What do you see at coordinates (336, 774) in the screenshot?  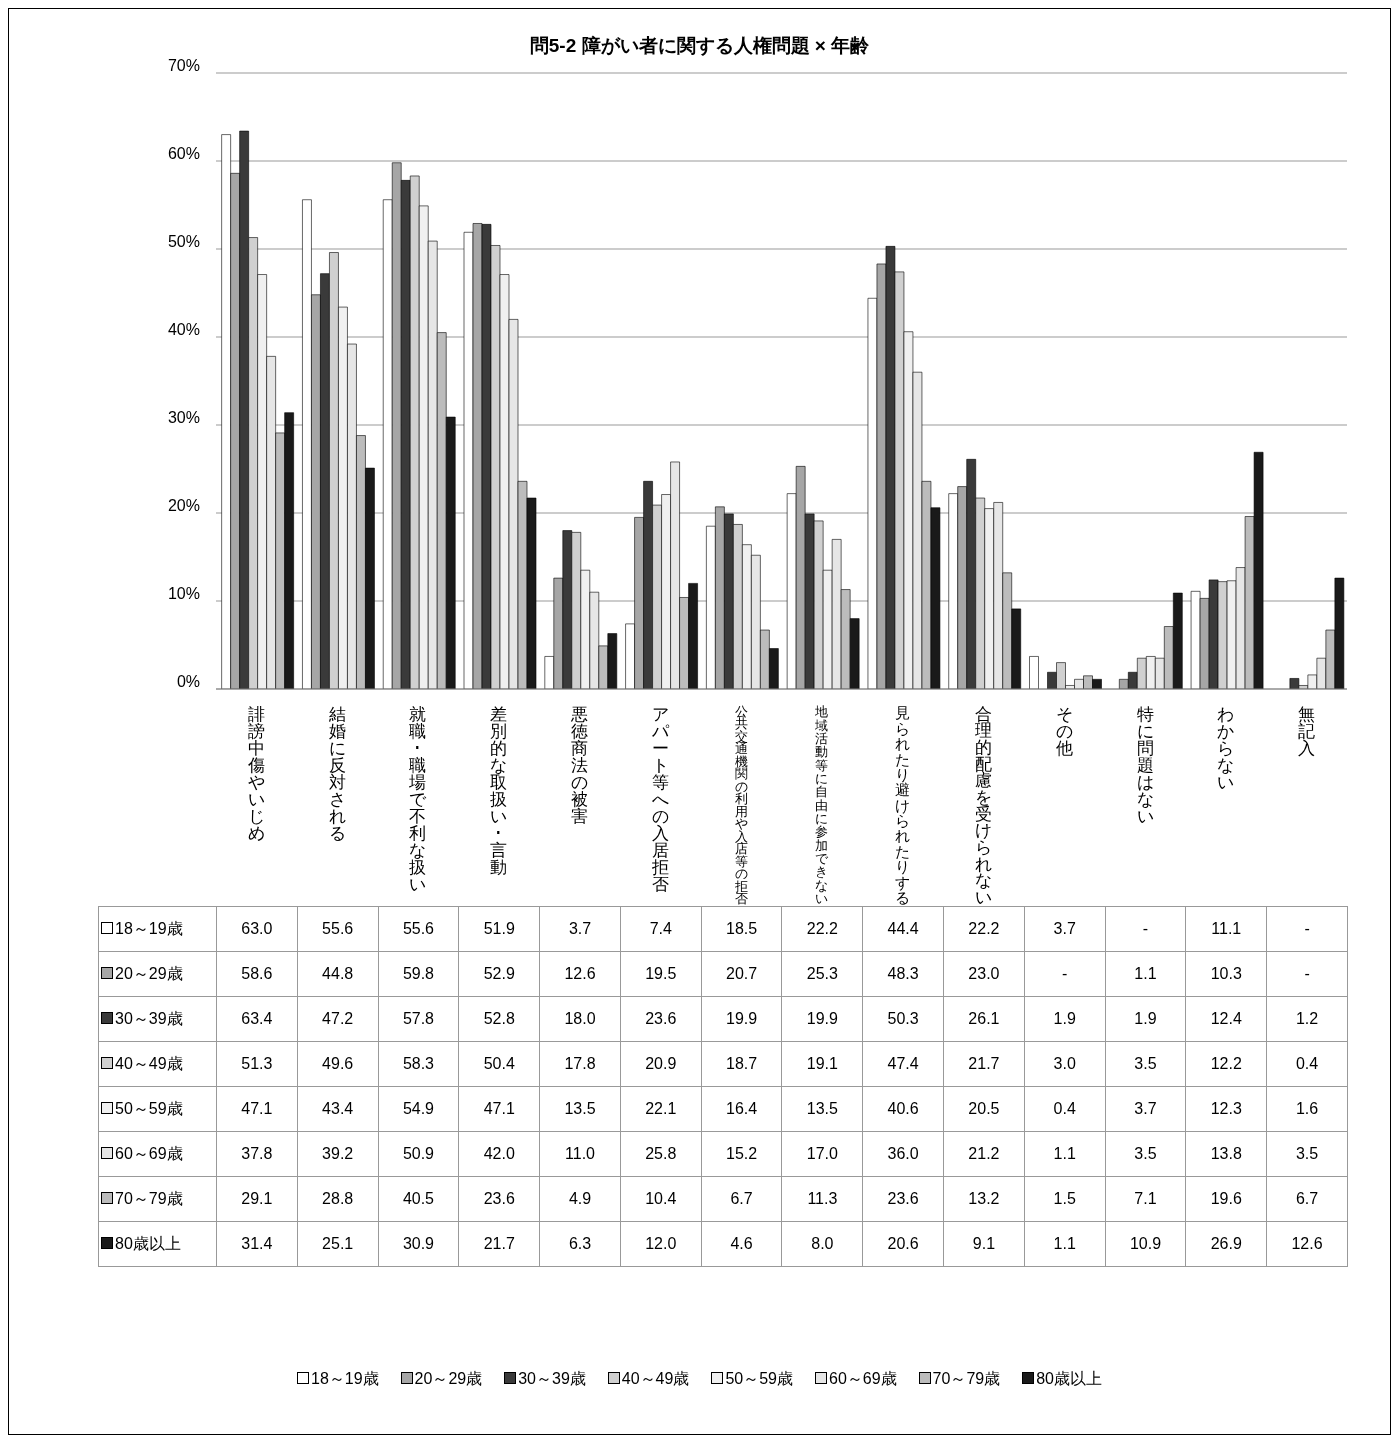 I see `x-tick-label: 結婚に反対される` at bounding box center [336, 774].